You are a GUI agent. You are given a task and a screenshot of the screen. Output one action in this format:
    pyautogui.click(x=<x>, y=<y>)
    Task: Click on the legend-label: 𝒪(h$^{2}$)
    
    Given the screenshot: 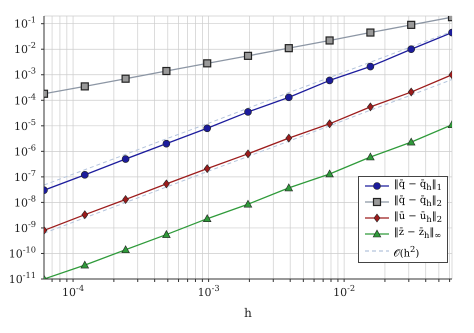 What is the action you would take?
    pyautogui.click(x=407, y=251)
    